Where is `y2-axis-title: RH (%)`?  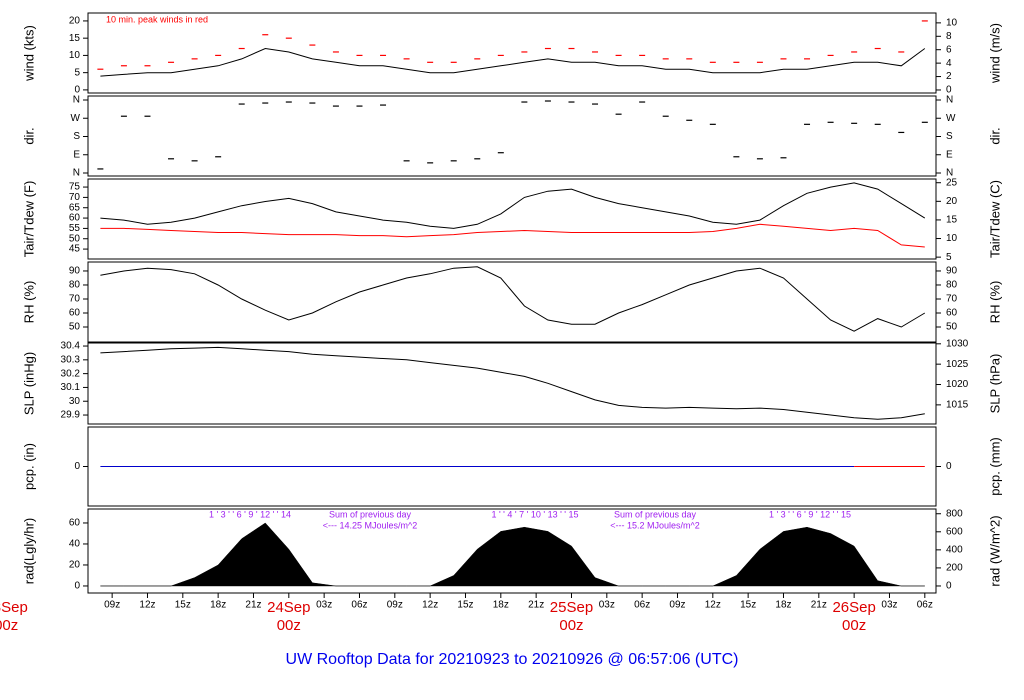
y2-axis-title: RH (%) is located at coordinates (994, 302).